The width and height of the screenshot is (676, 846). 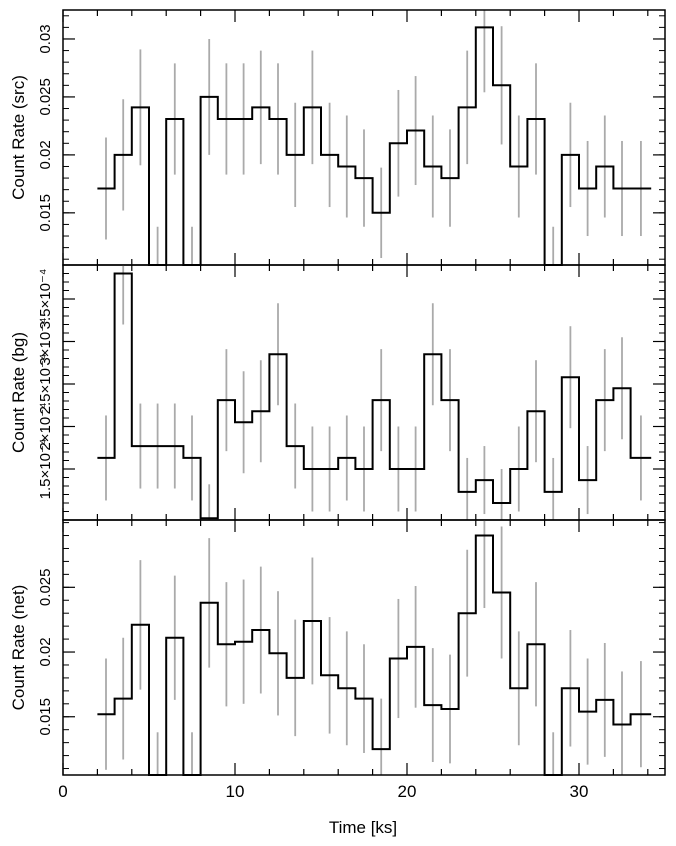 I want to click on y-tick-label-bg-4: 3.5×10⁻⁴, so click(x=45, y=299).